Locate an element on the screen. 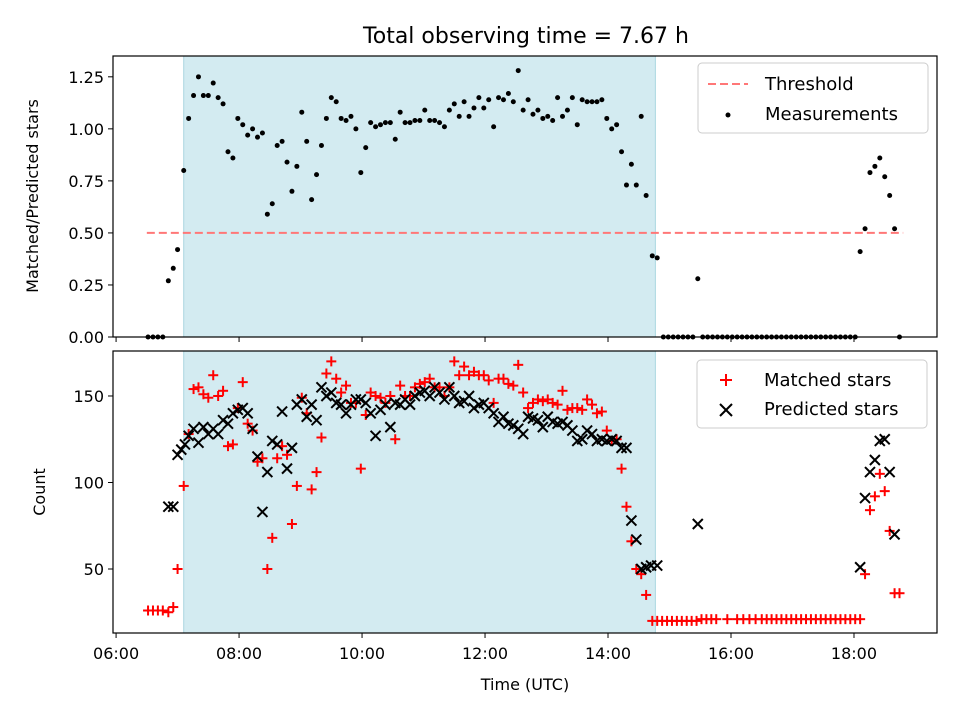 The image size is (960, 720). top-ytick-label: 0.50 is located at coordinates (86, 233).